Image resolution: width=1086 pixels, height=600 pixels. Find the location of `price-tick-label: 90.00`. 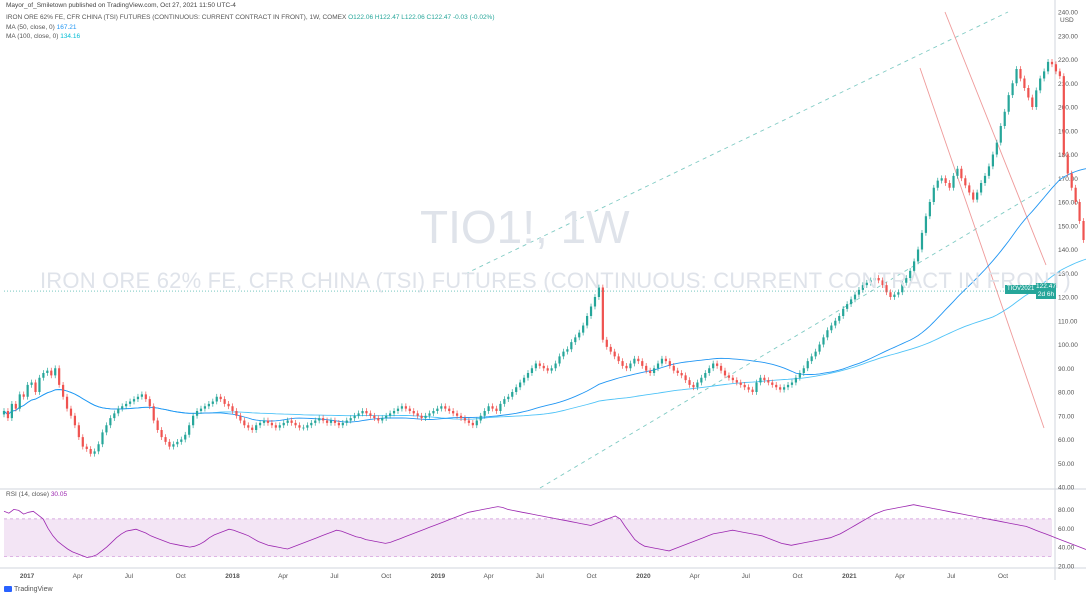

price-tick-label: 90.00 is located at coordinates (1066, 369).